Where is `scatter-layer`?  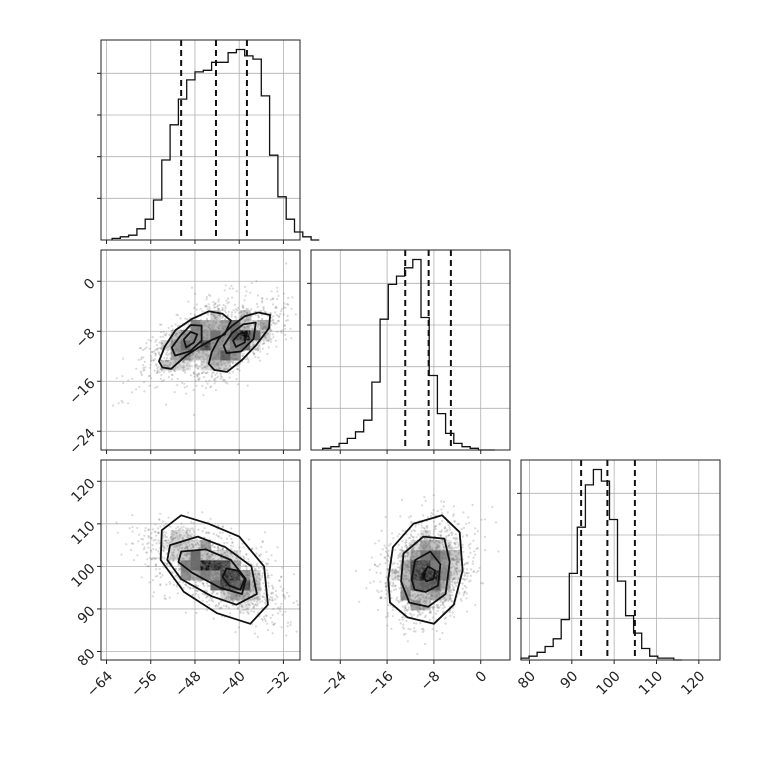
scatter-layer is located at coordinates (204, 339).